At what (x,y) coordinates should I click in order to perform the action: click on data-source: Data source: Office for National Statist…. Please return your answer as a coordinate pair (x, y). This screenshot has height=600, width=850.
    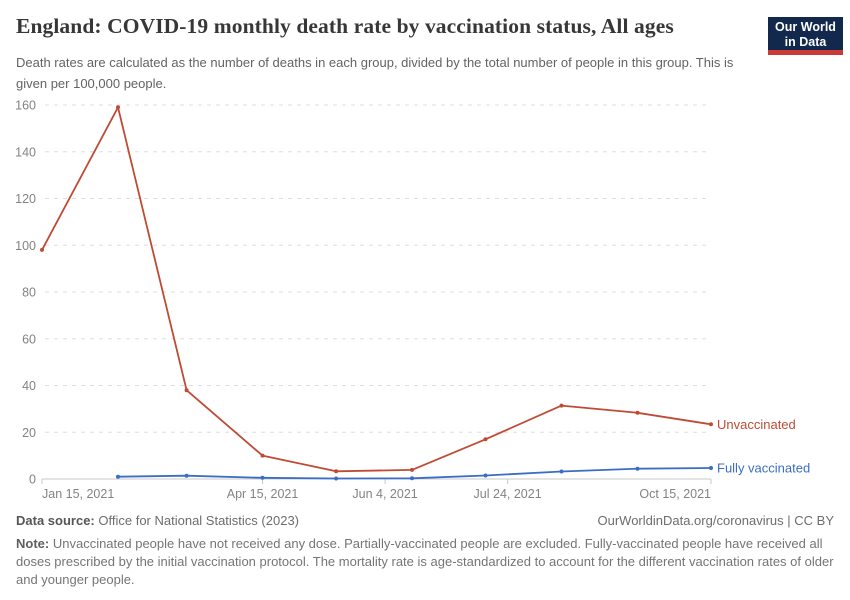
    Looking at the image, I should click on (157, 520).